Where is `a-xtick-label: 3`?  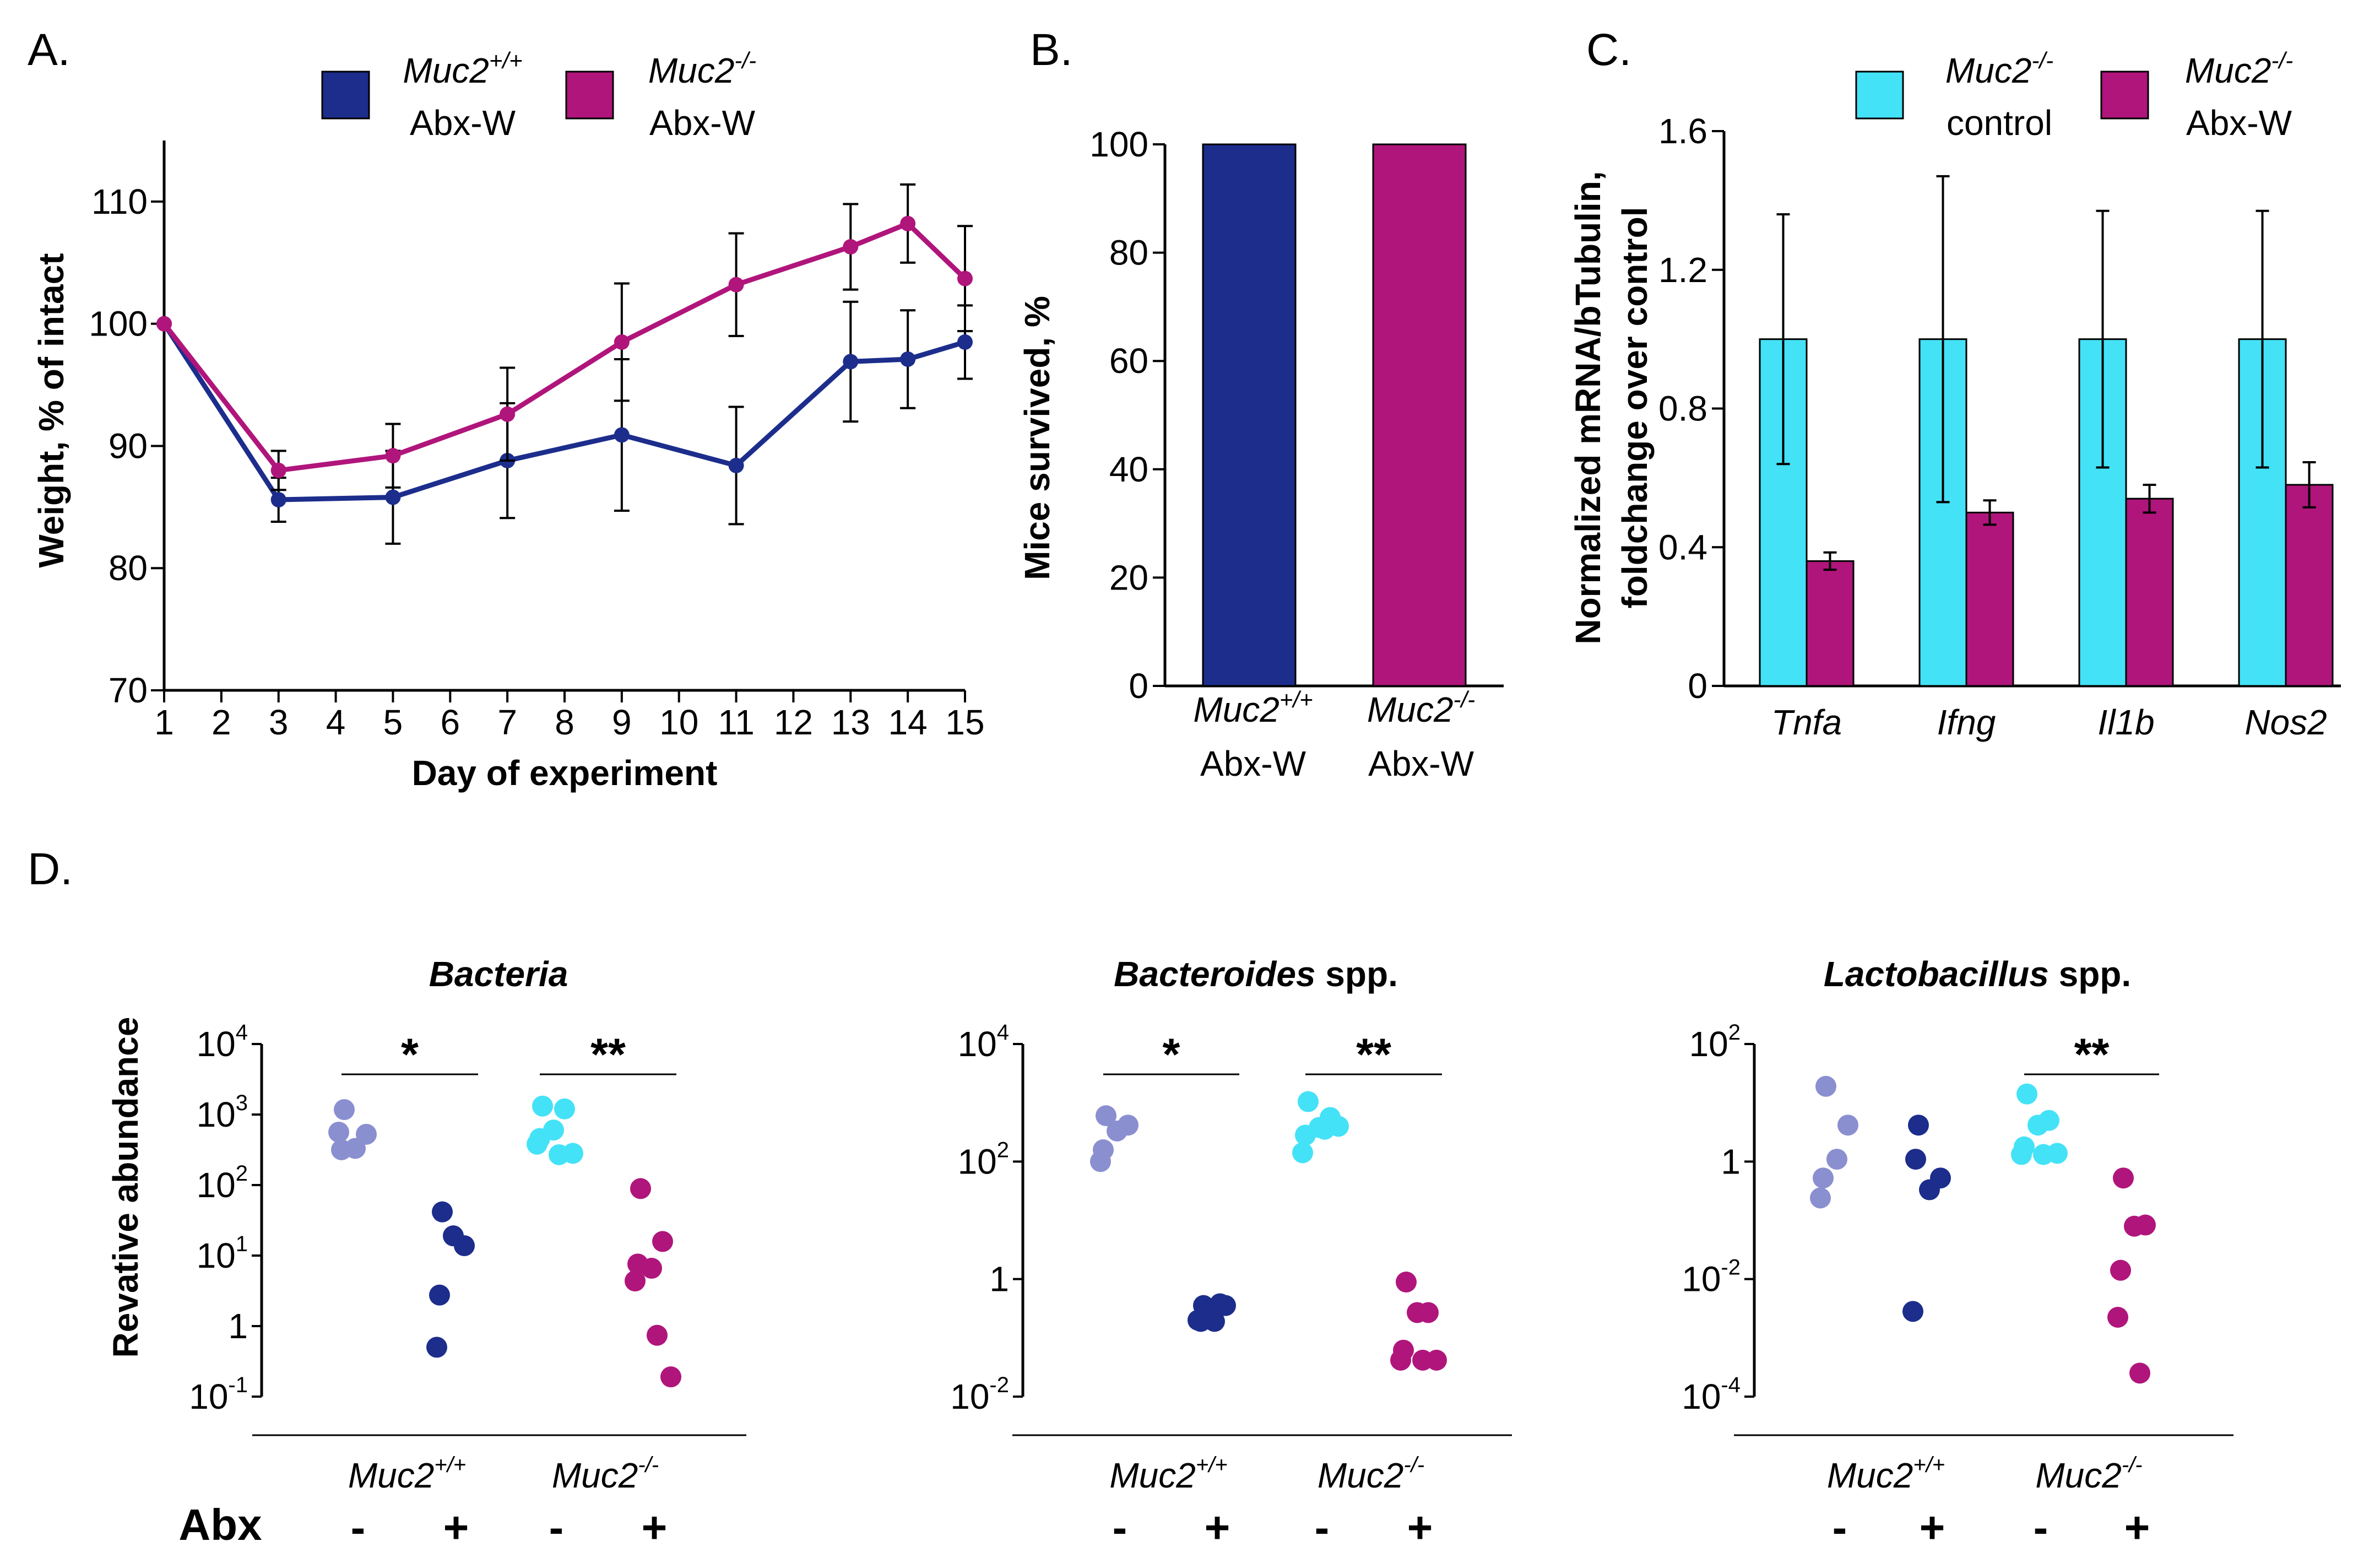 a-xtick-label: 3 is located at coordinates (279, 722).